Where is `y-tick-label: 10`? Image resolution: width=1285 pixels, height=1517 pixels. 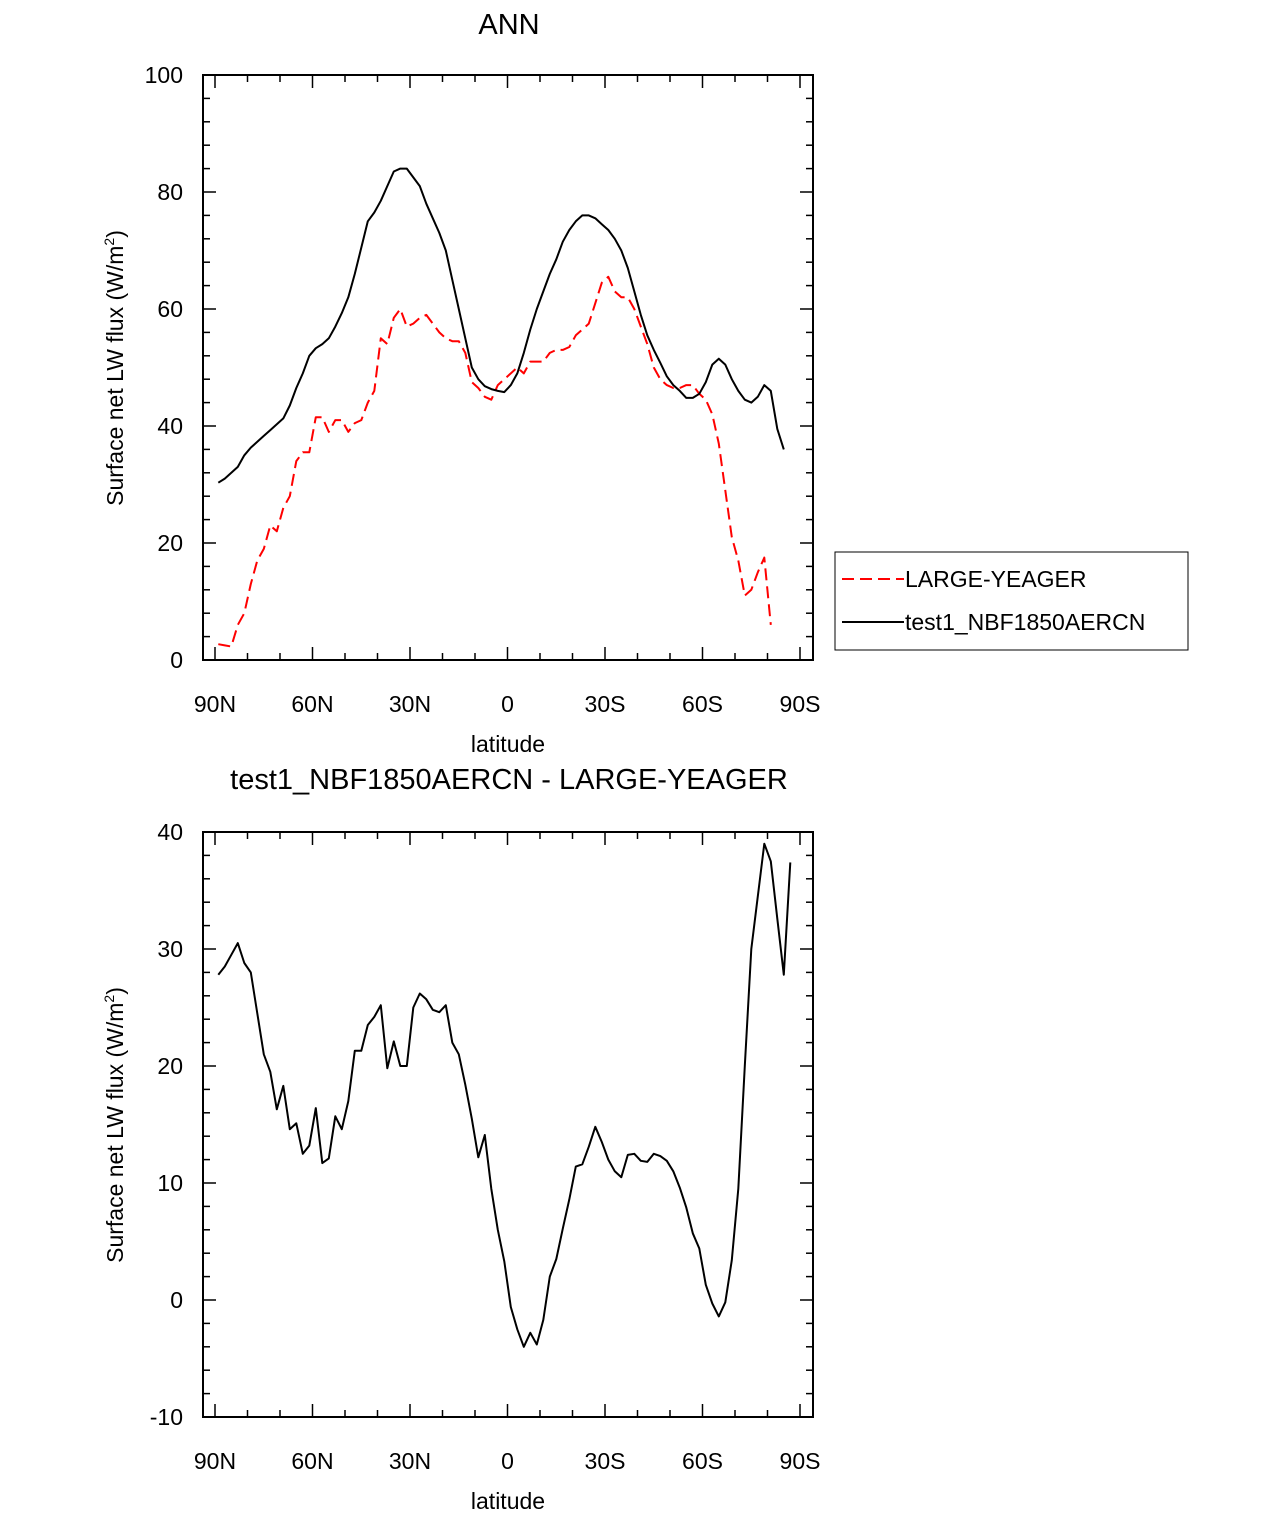
y-tick-label: 10 is located at coordinates (170, 1183).